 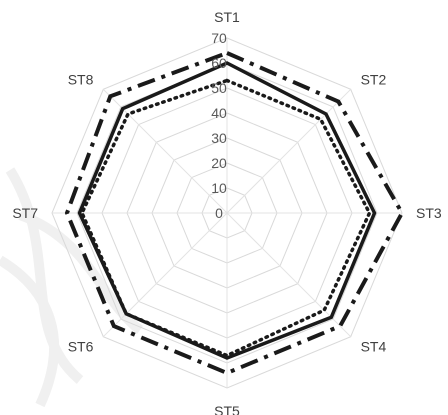 I want to click on category-label-st4: ST4, so click(x=374, y=347).